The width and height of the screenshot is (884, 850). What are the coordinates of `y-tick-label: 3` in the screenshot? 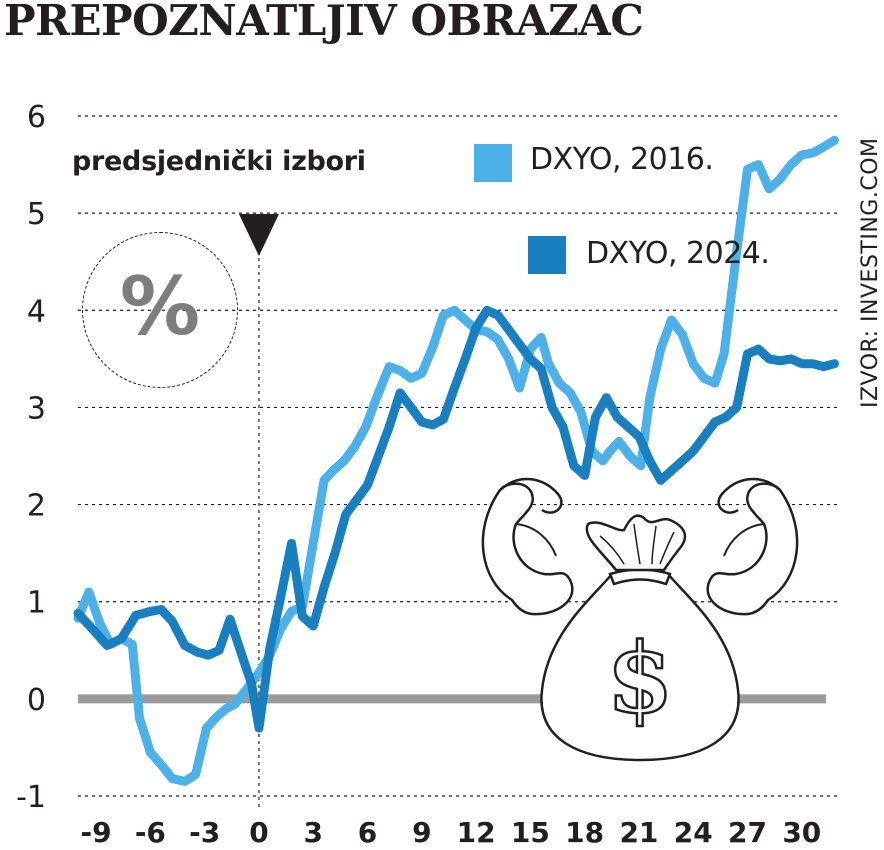 It's located at (36, 408).